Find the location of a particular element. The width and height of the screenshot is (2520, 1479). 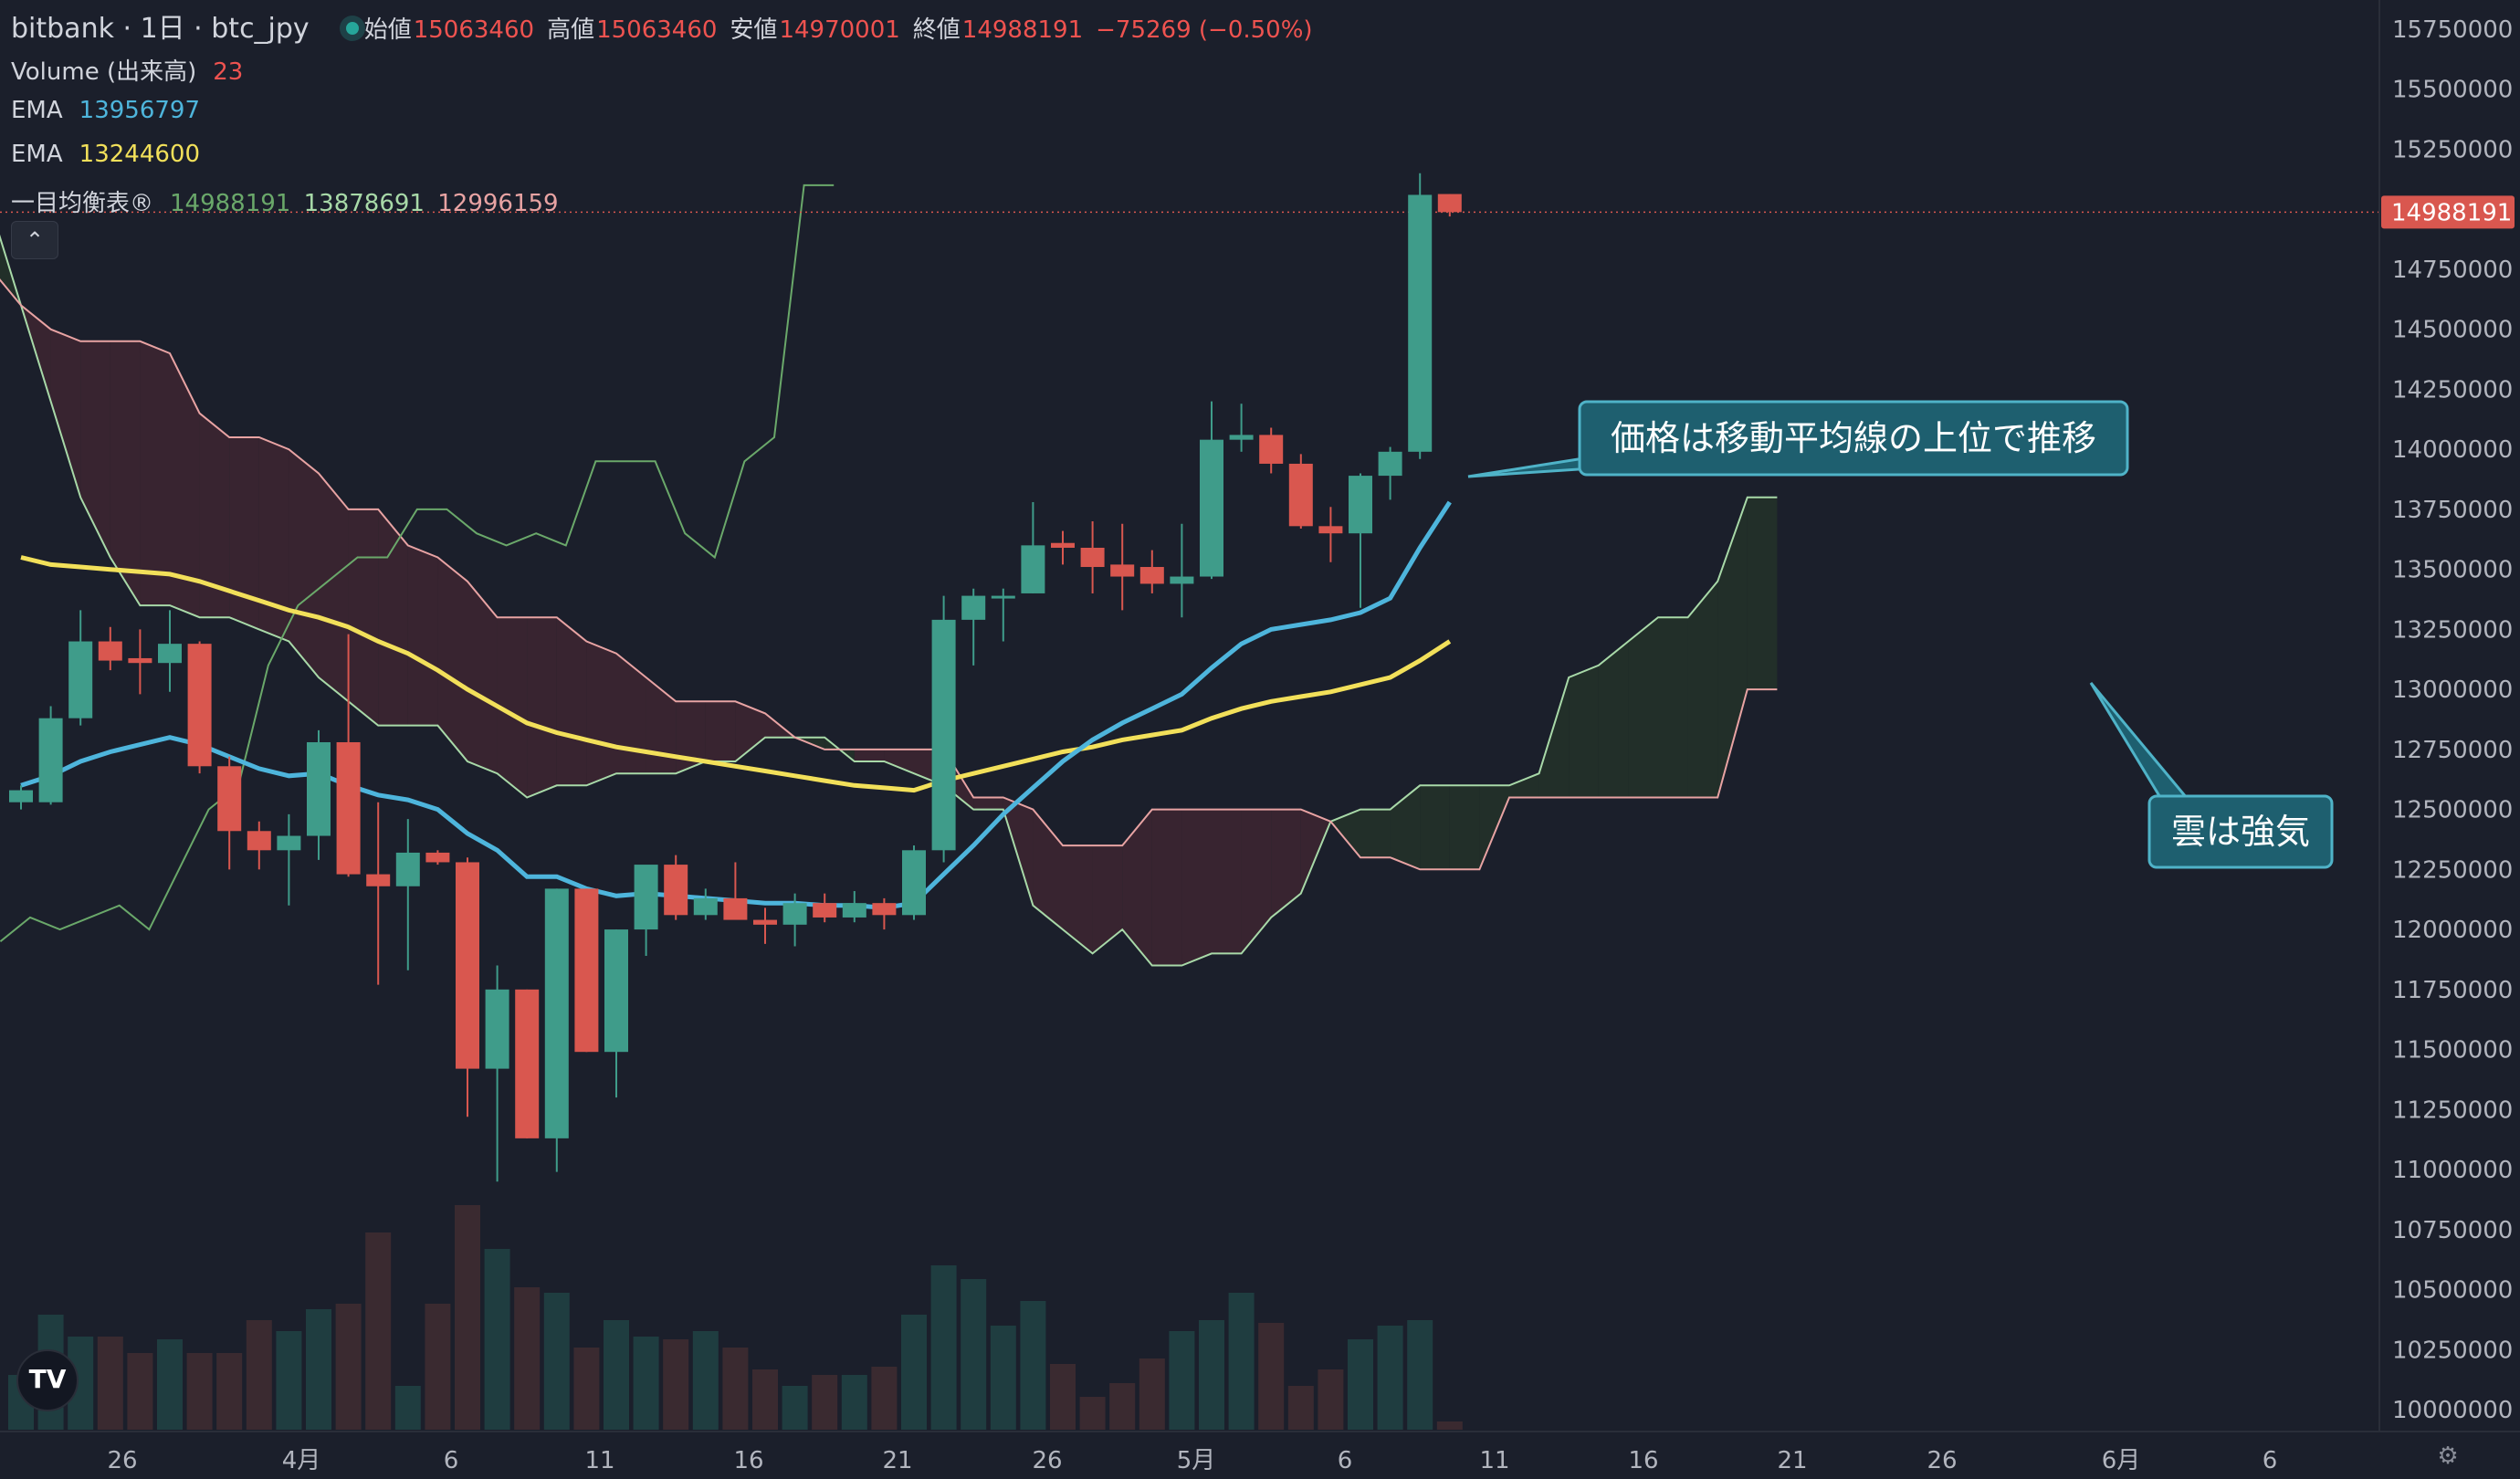

price-tick-label: 13750000 is located at coordinates (2452, 510).